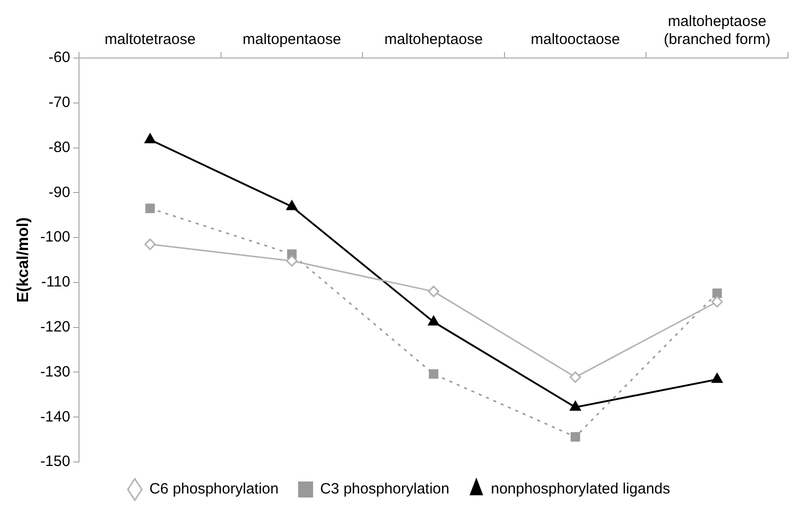 Image resolution: width=808 pixels, height=517 pixels. Describe the element at coordinates (55, 417) in the screenshot. I see `y-tick-label: -140` at that location.